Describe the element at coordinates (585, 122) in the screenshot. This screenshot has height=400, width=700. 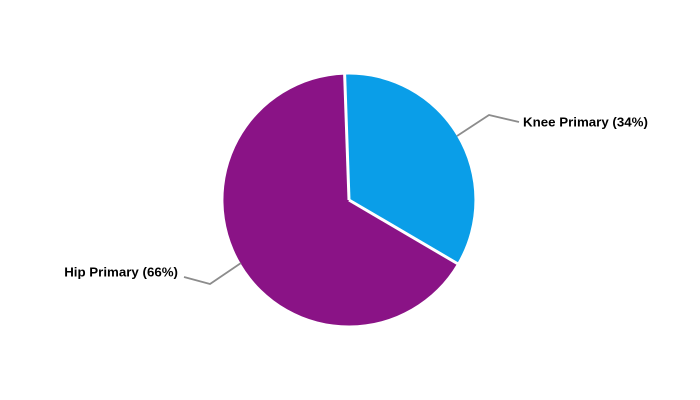
I see `slice-label-knee-primary: Knee Primary (34%)` at that location.